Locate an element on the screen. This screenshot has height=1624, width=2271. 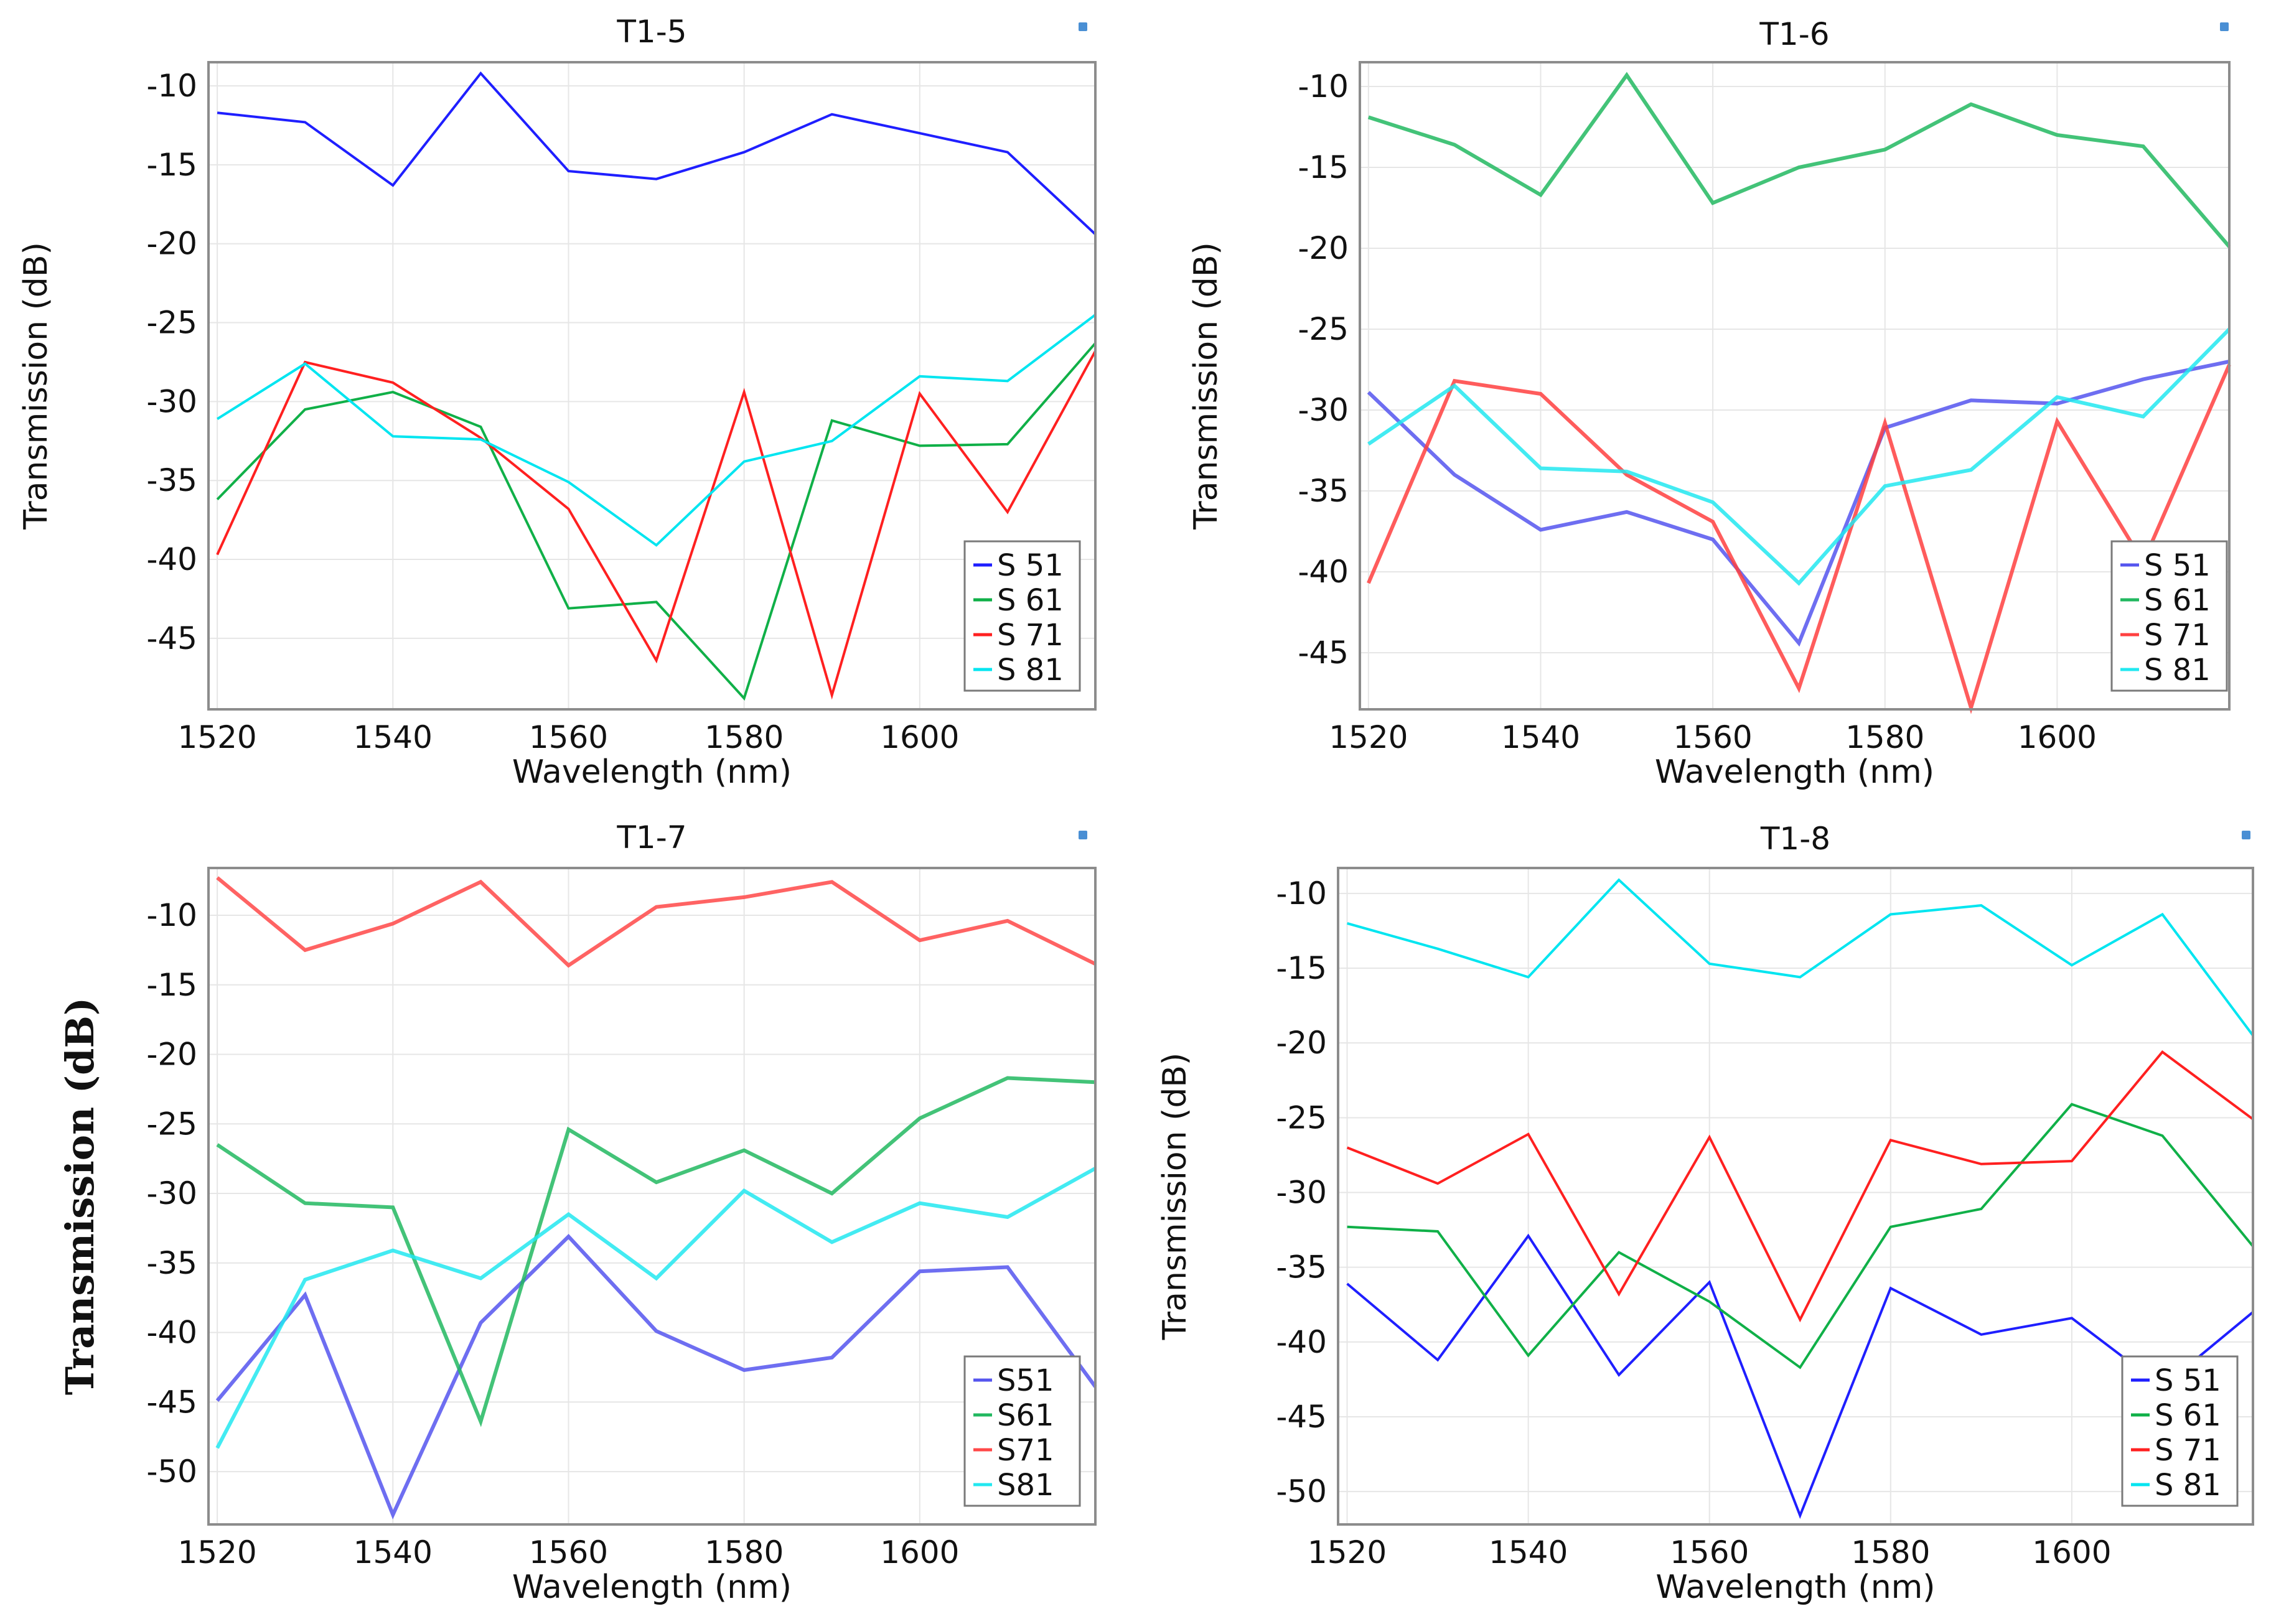
legend-label: S61 is located at coordinates (1025, 1415).